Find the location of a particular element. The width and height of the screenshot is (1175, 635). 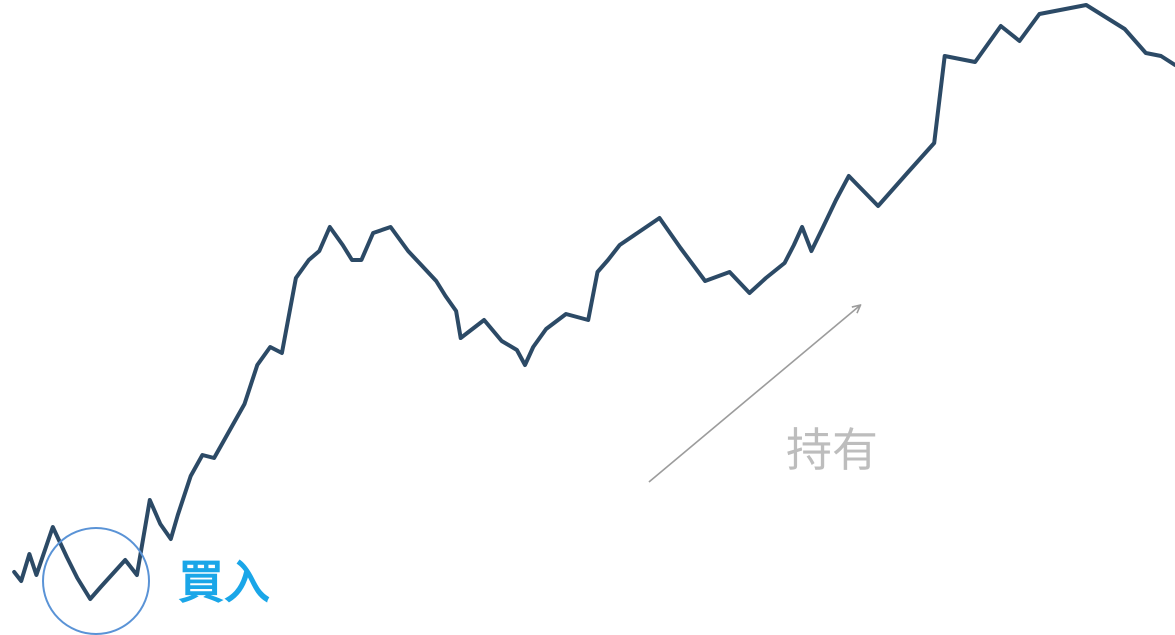

buy-point-circle is located at coordinates (96, 581).